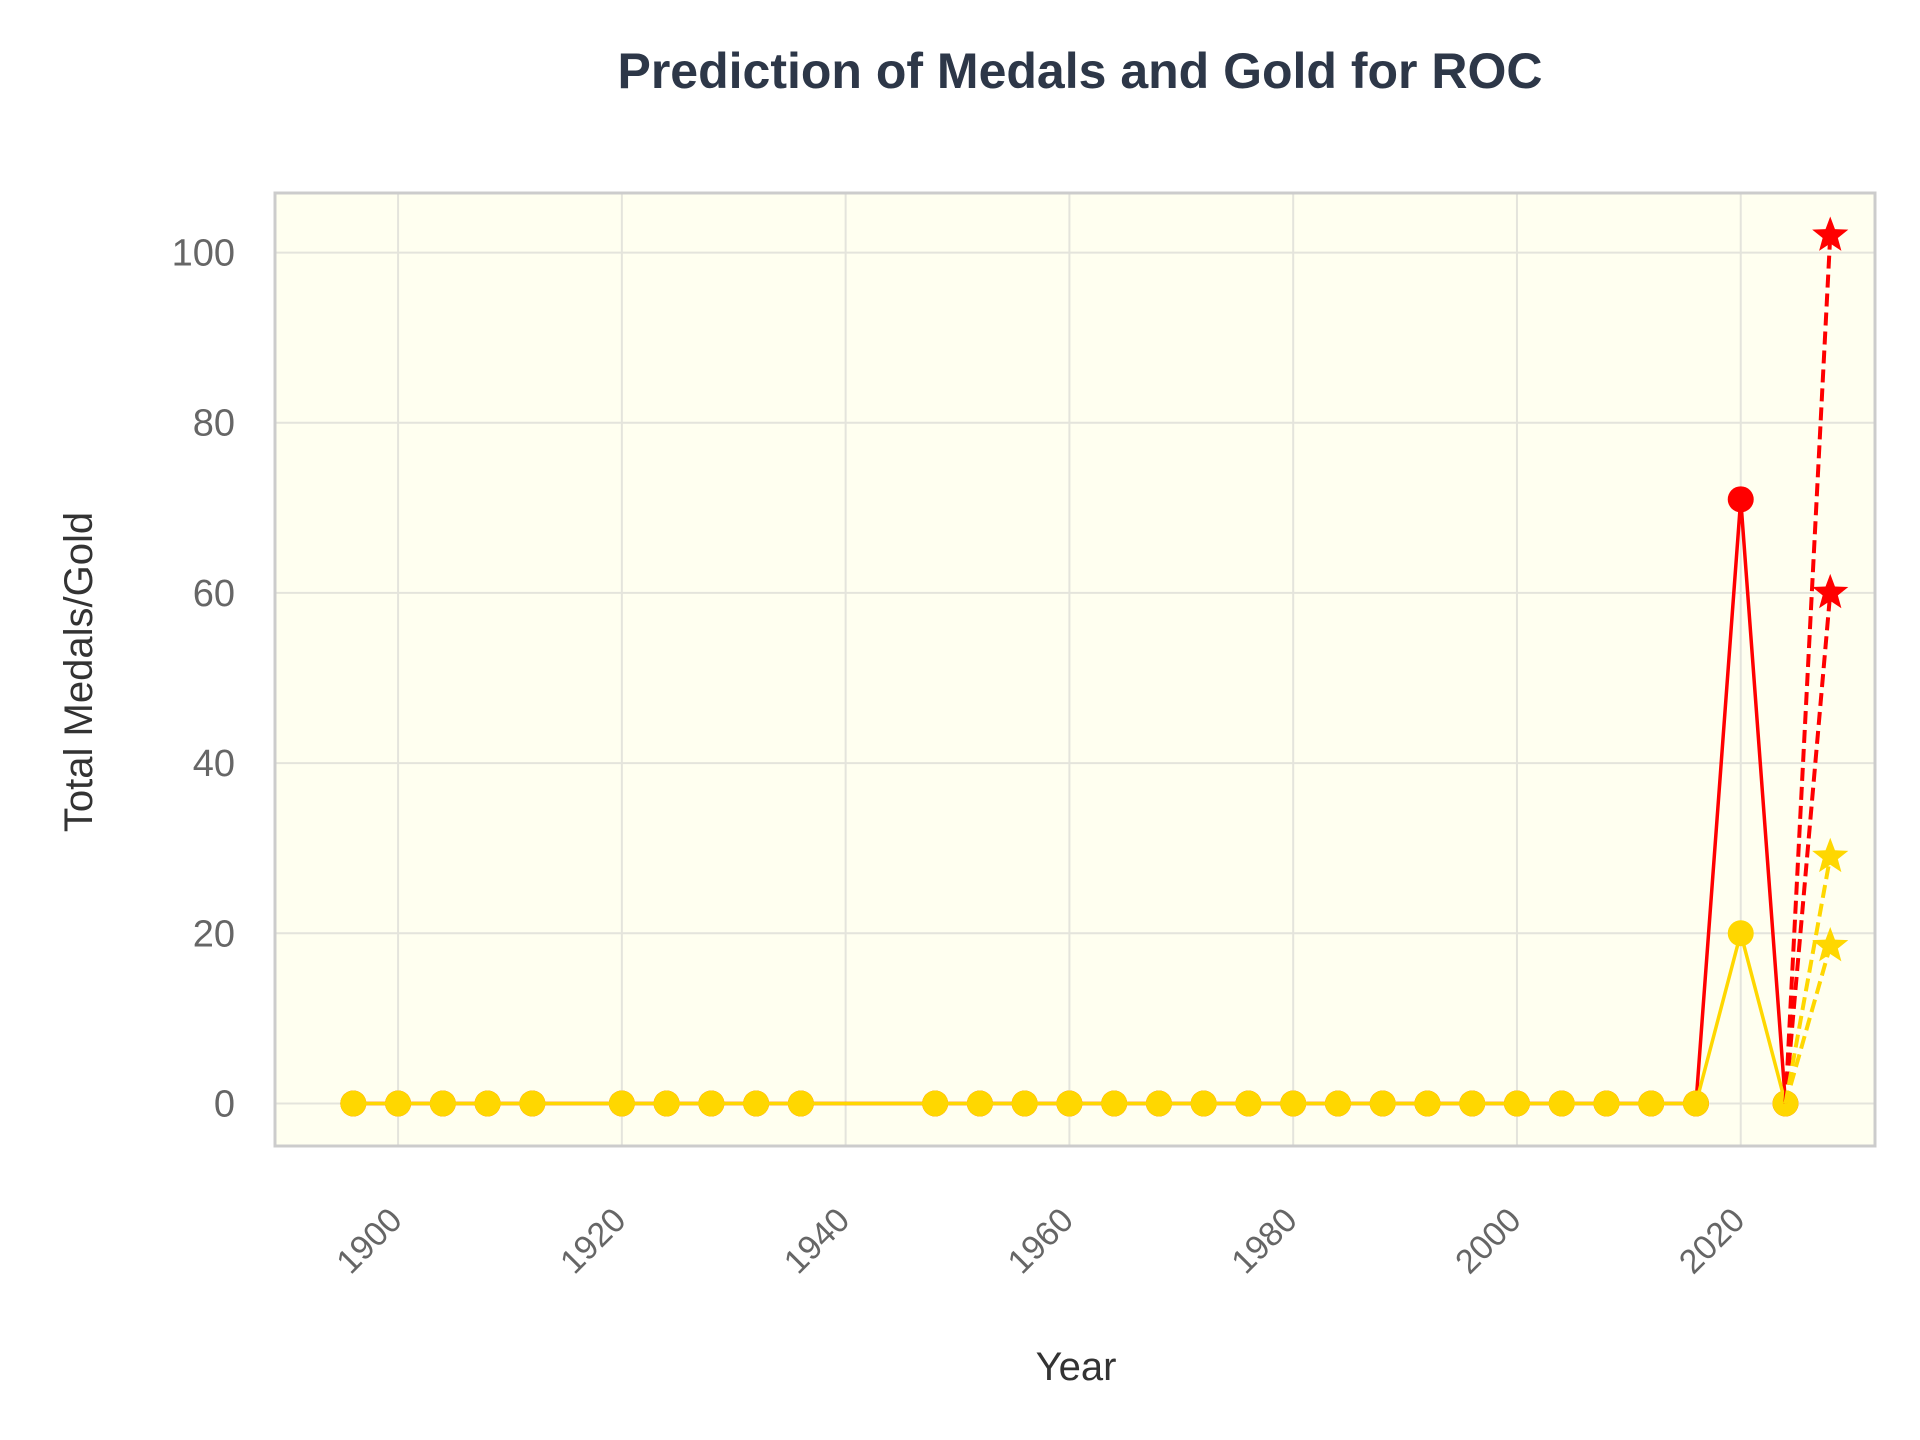 Image resolution: width=1920 pixels, height=1440 pixels. I want to click on y-tick-label: 40, so click(214, 764).